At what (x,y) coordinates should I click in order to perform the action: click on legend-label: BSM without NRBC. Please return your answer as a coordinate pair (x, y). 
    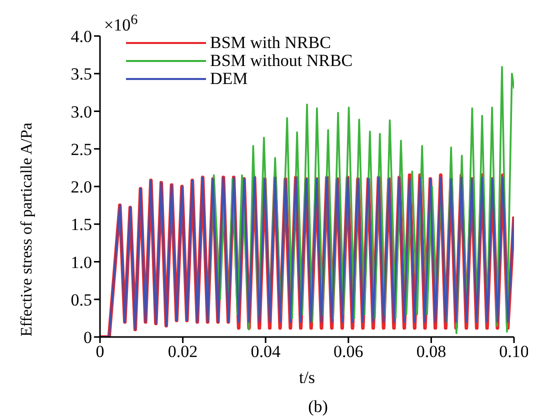
    Looking at the image, I should click on (281, 60).